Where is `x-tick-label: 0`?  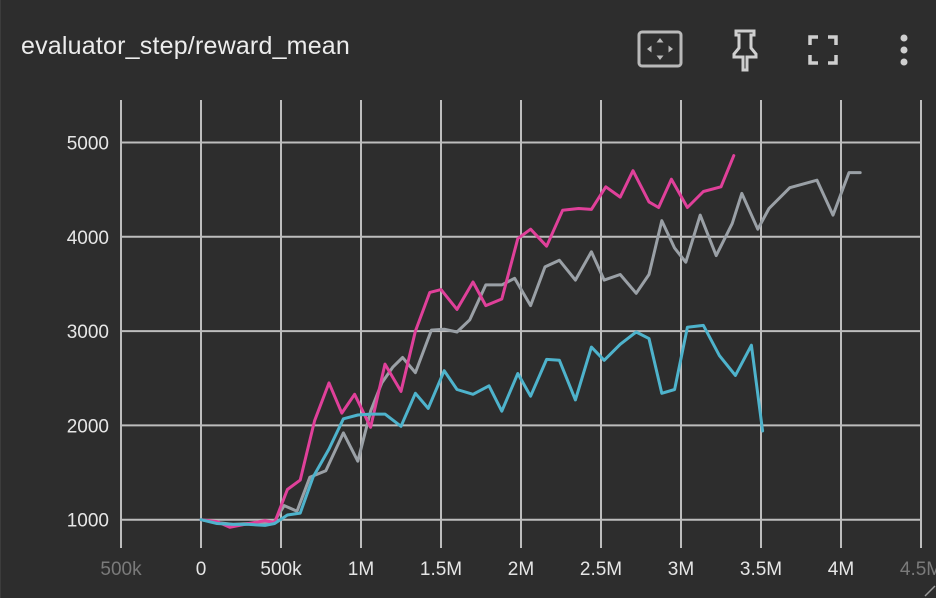
x-tick-label: 0 is located at coordinates (201, 569).